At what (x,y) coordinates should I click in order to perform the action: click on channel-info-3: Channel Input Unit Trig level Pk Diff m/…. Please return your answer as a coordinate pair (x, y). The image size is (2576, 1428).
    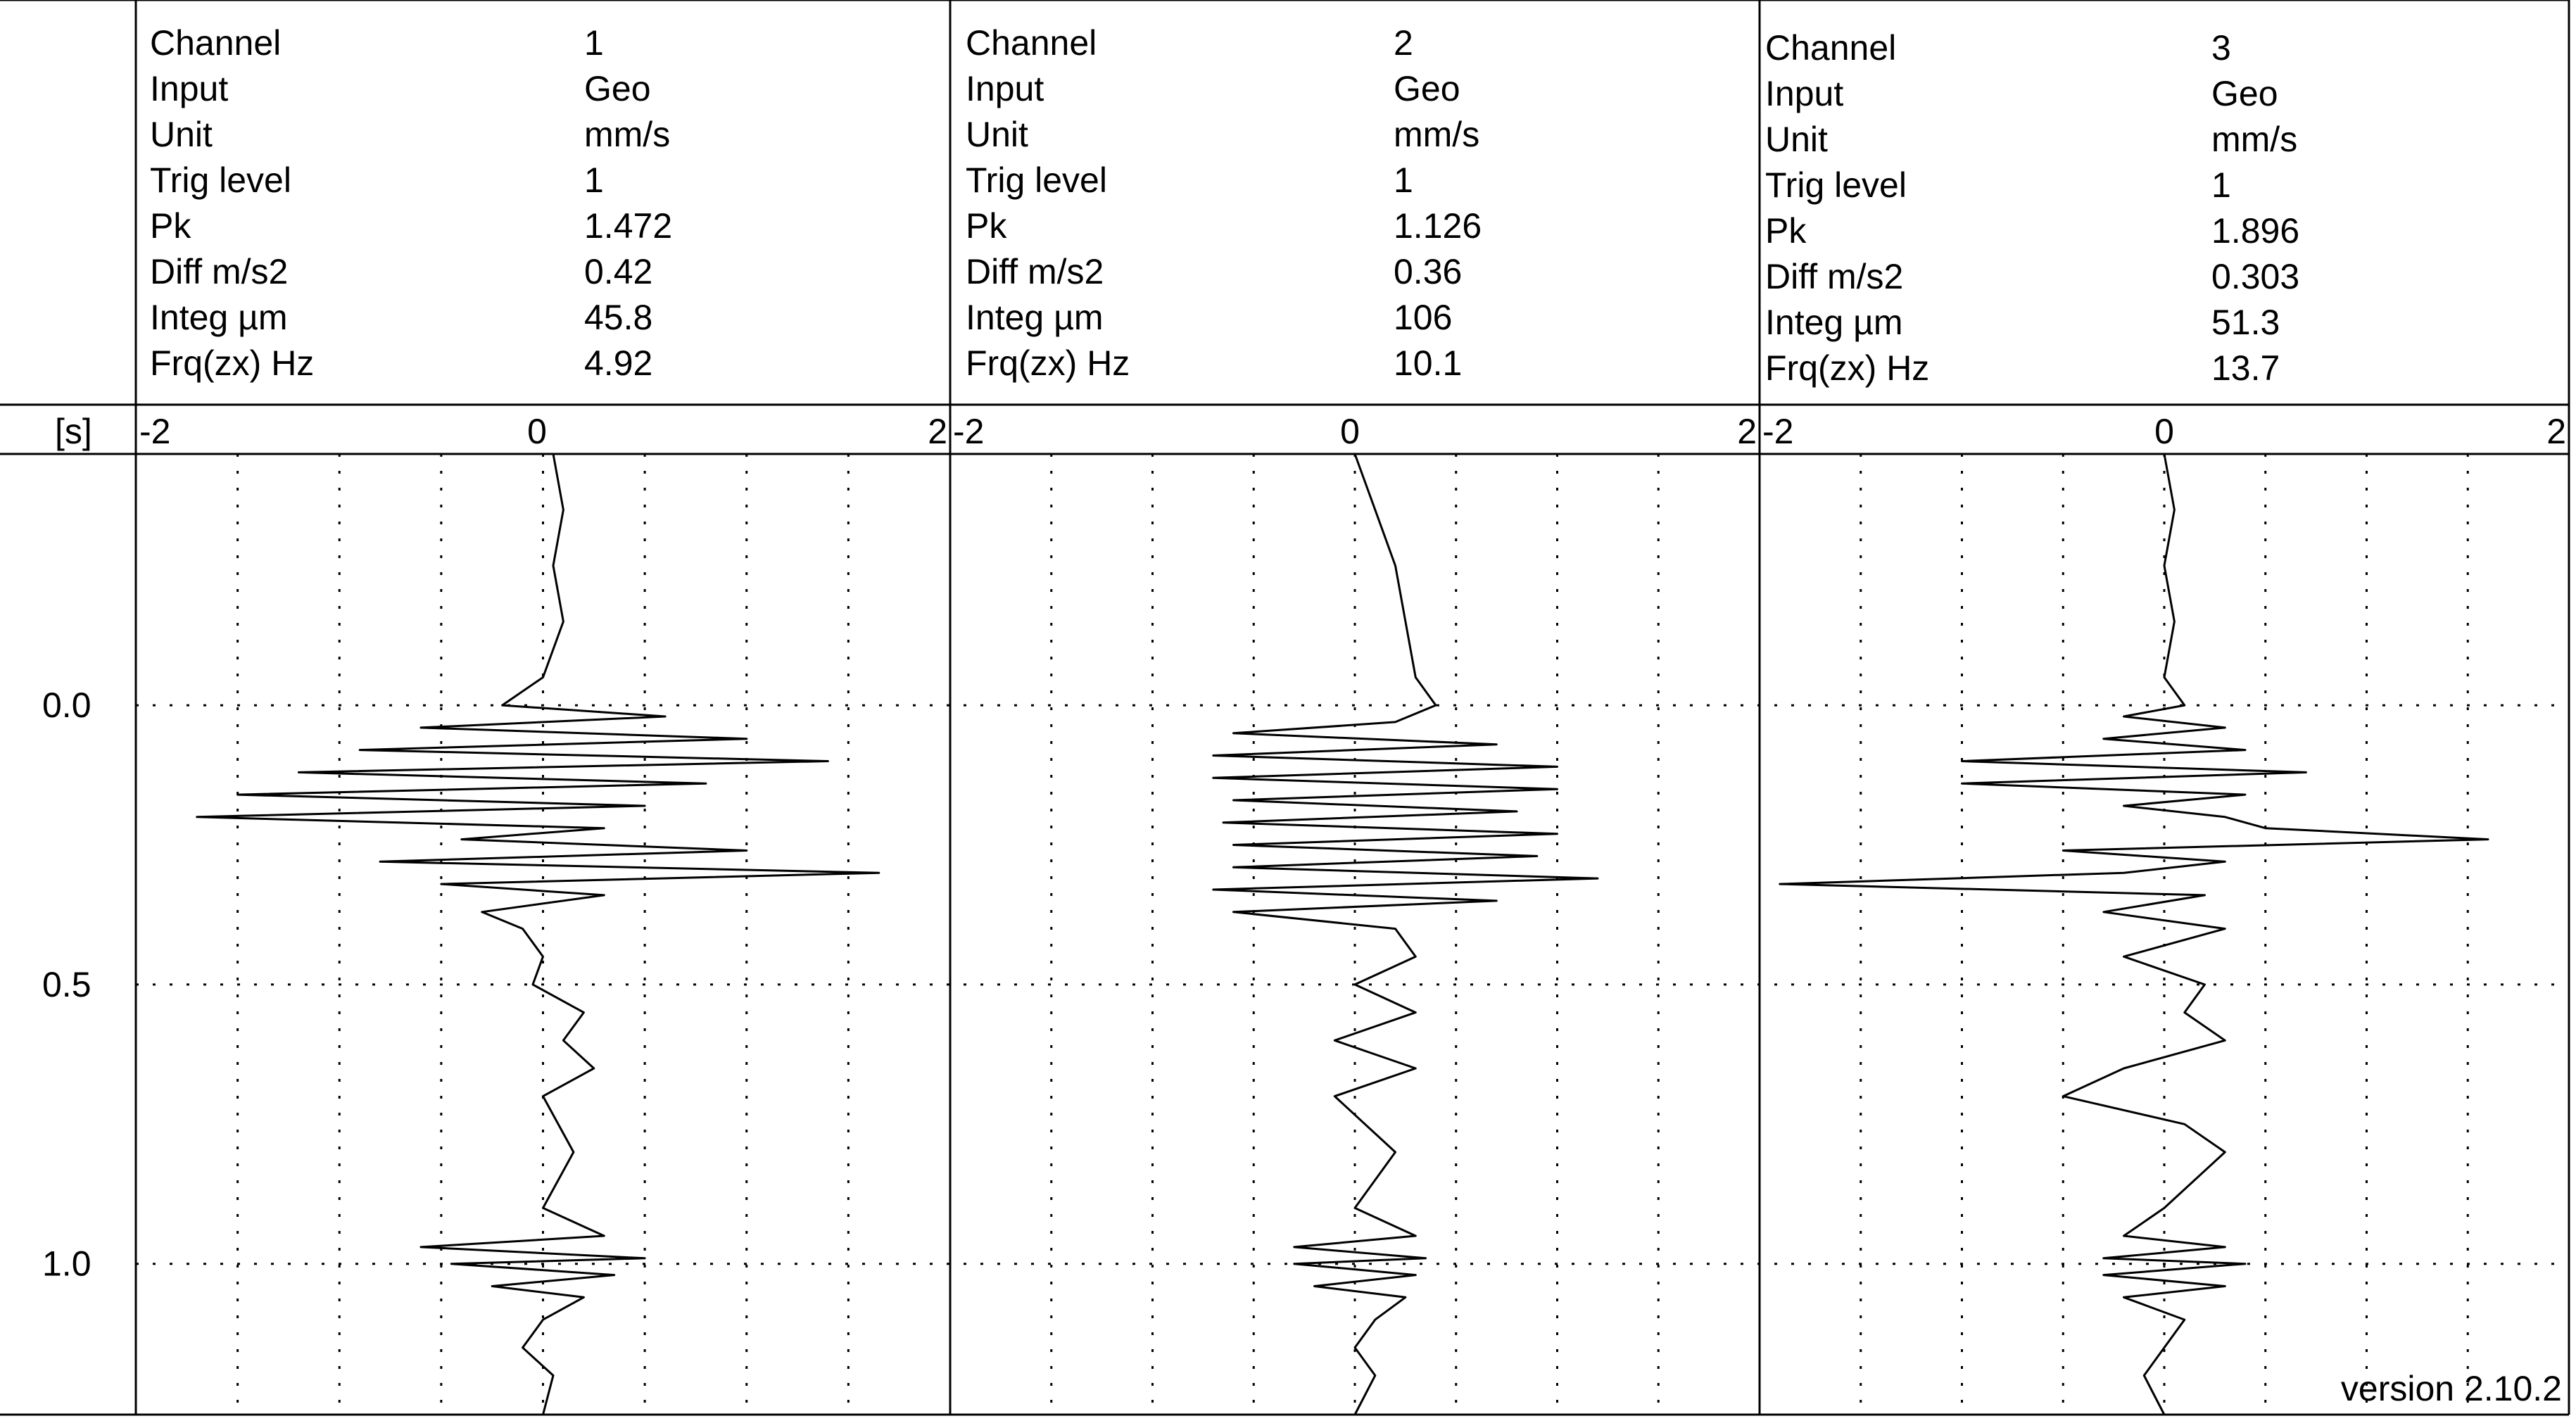
    Looking at the image, I should click on (2032, 208).